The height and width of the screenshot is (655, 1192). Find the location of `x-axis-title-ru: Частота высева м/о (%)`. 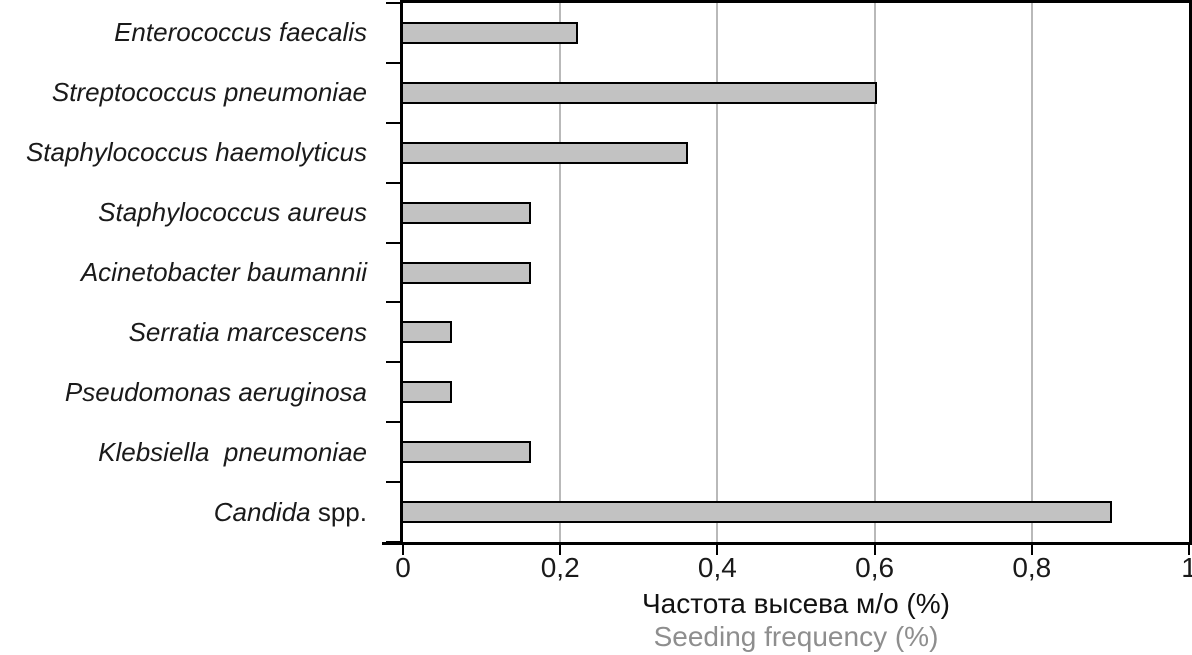

x-axis-title-ru: Частота высева м/о (%) is located at coordinates (796, 603).